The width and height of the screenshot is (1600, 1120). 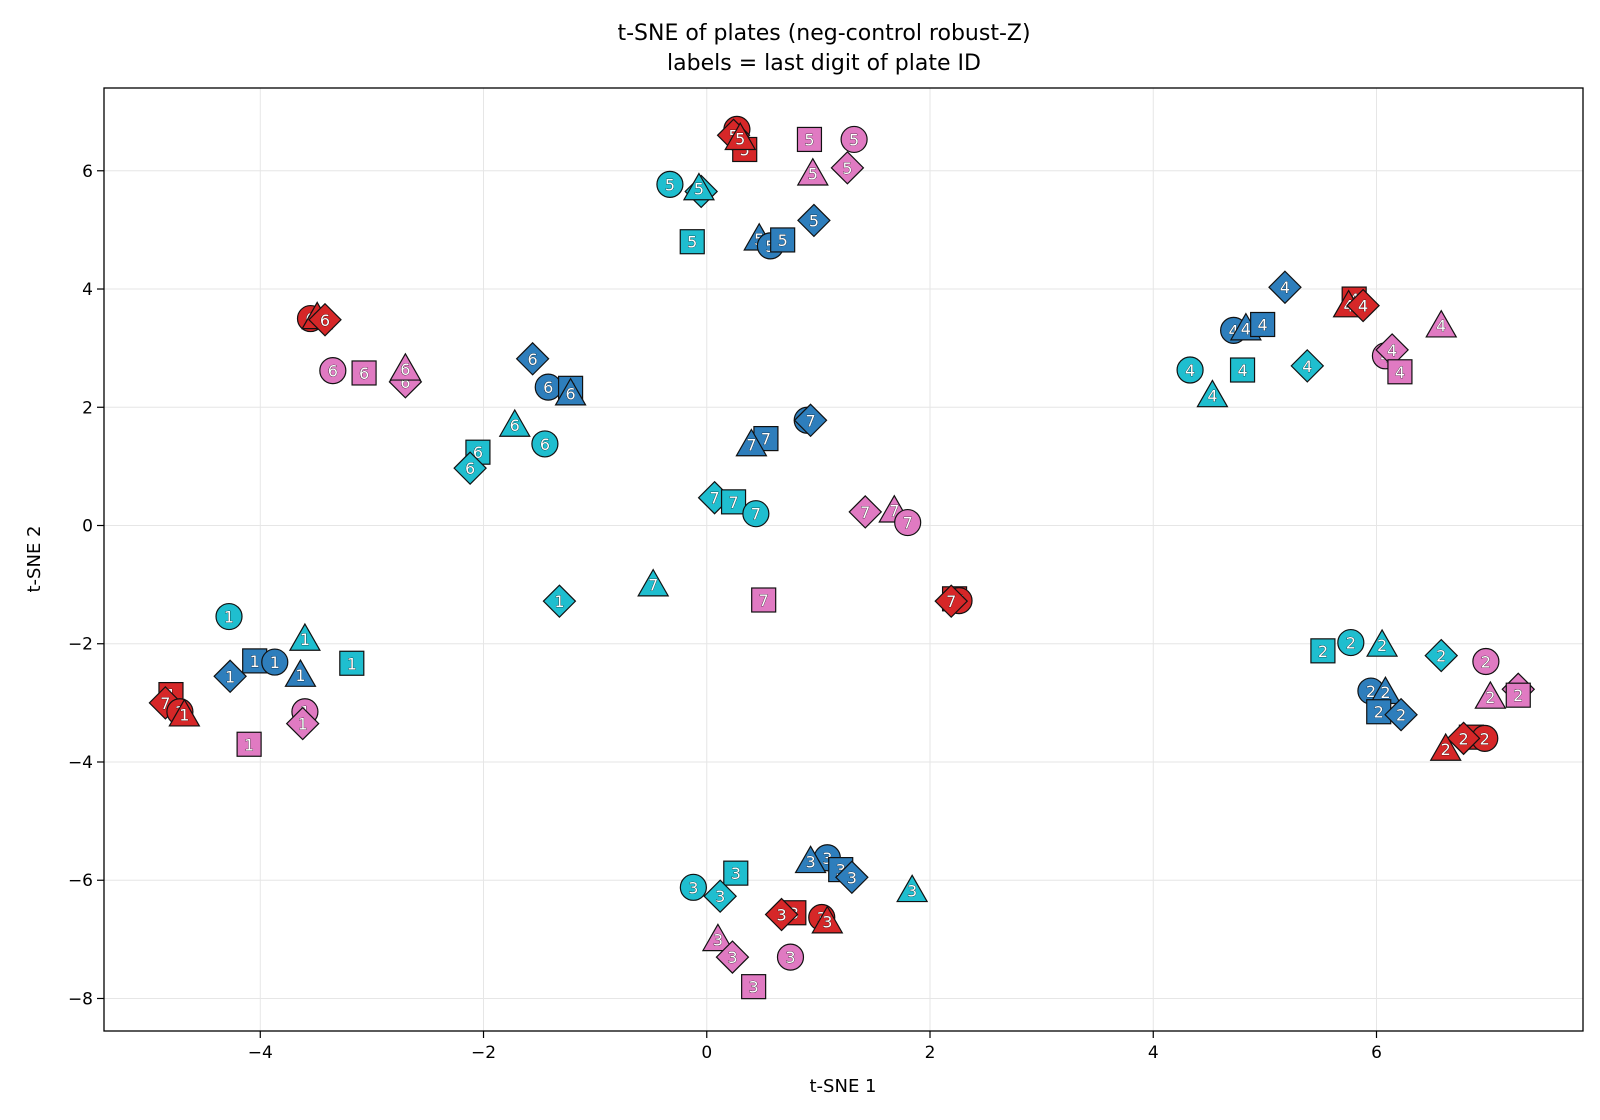 I want to click on y-tick-label: 4, so click(x=87, y=290).